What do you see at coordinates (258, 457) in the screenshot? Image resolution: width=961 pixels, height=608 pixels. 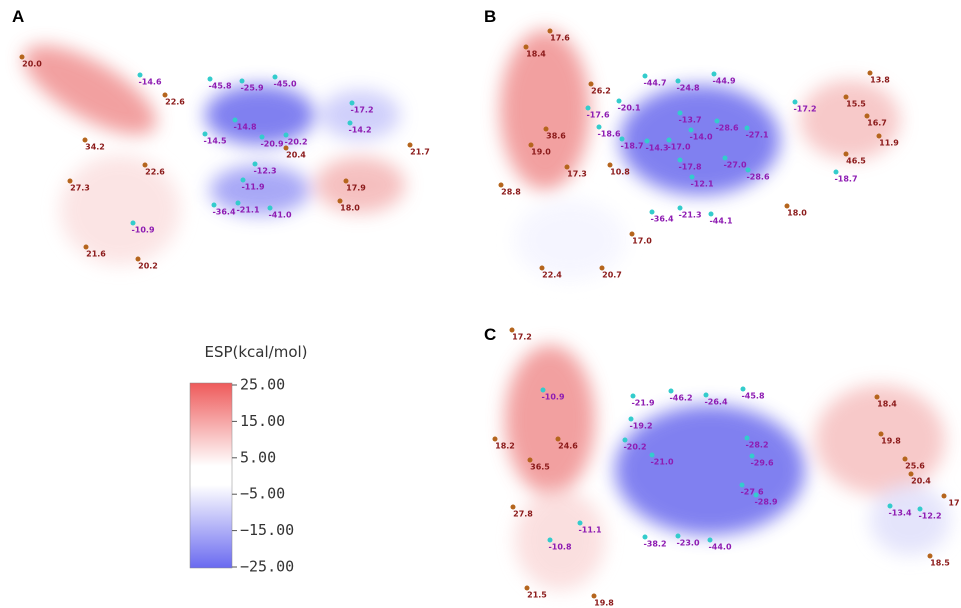 I see `colorbar-tick-label: 5.00` at bounding box center [258, 457].